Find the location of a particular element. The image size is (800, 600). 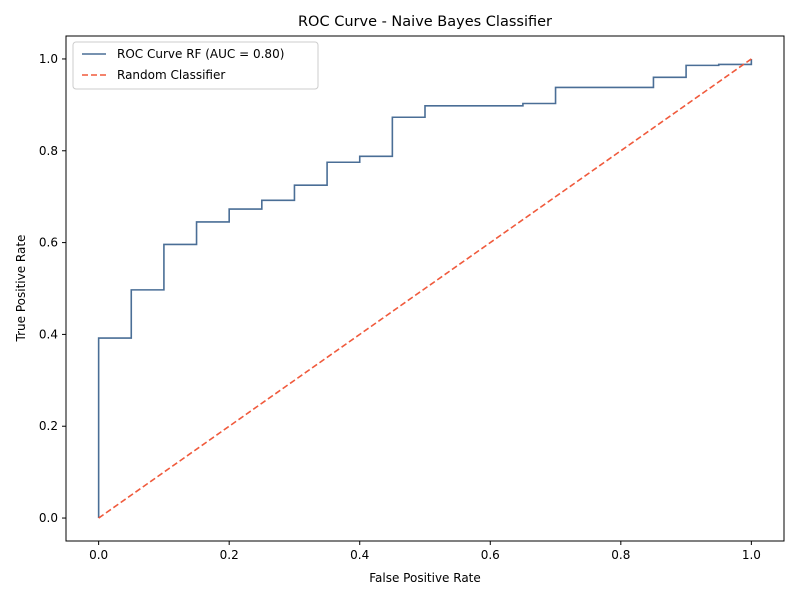

x-tick-label: 1.0 is located at coordinates (751, 555).